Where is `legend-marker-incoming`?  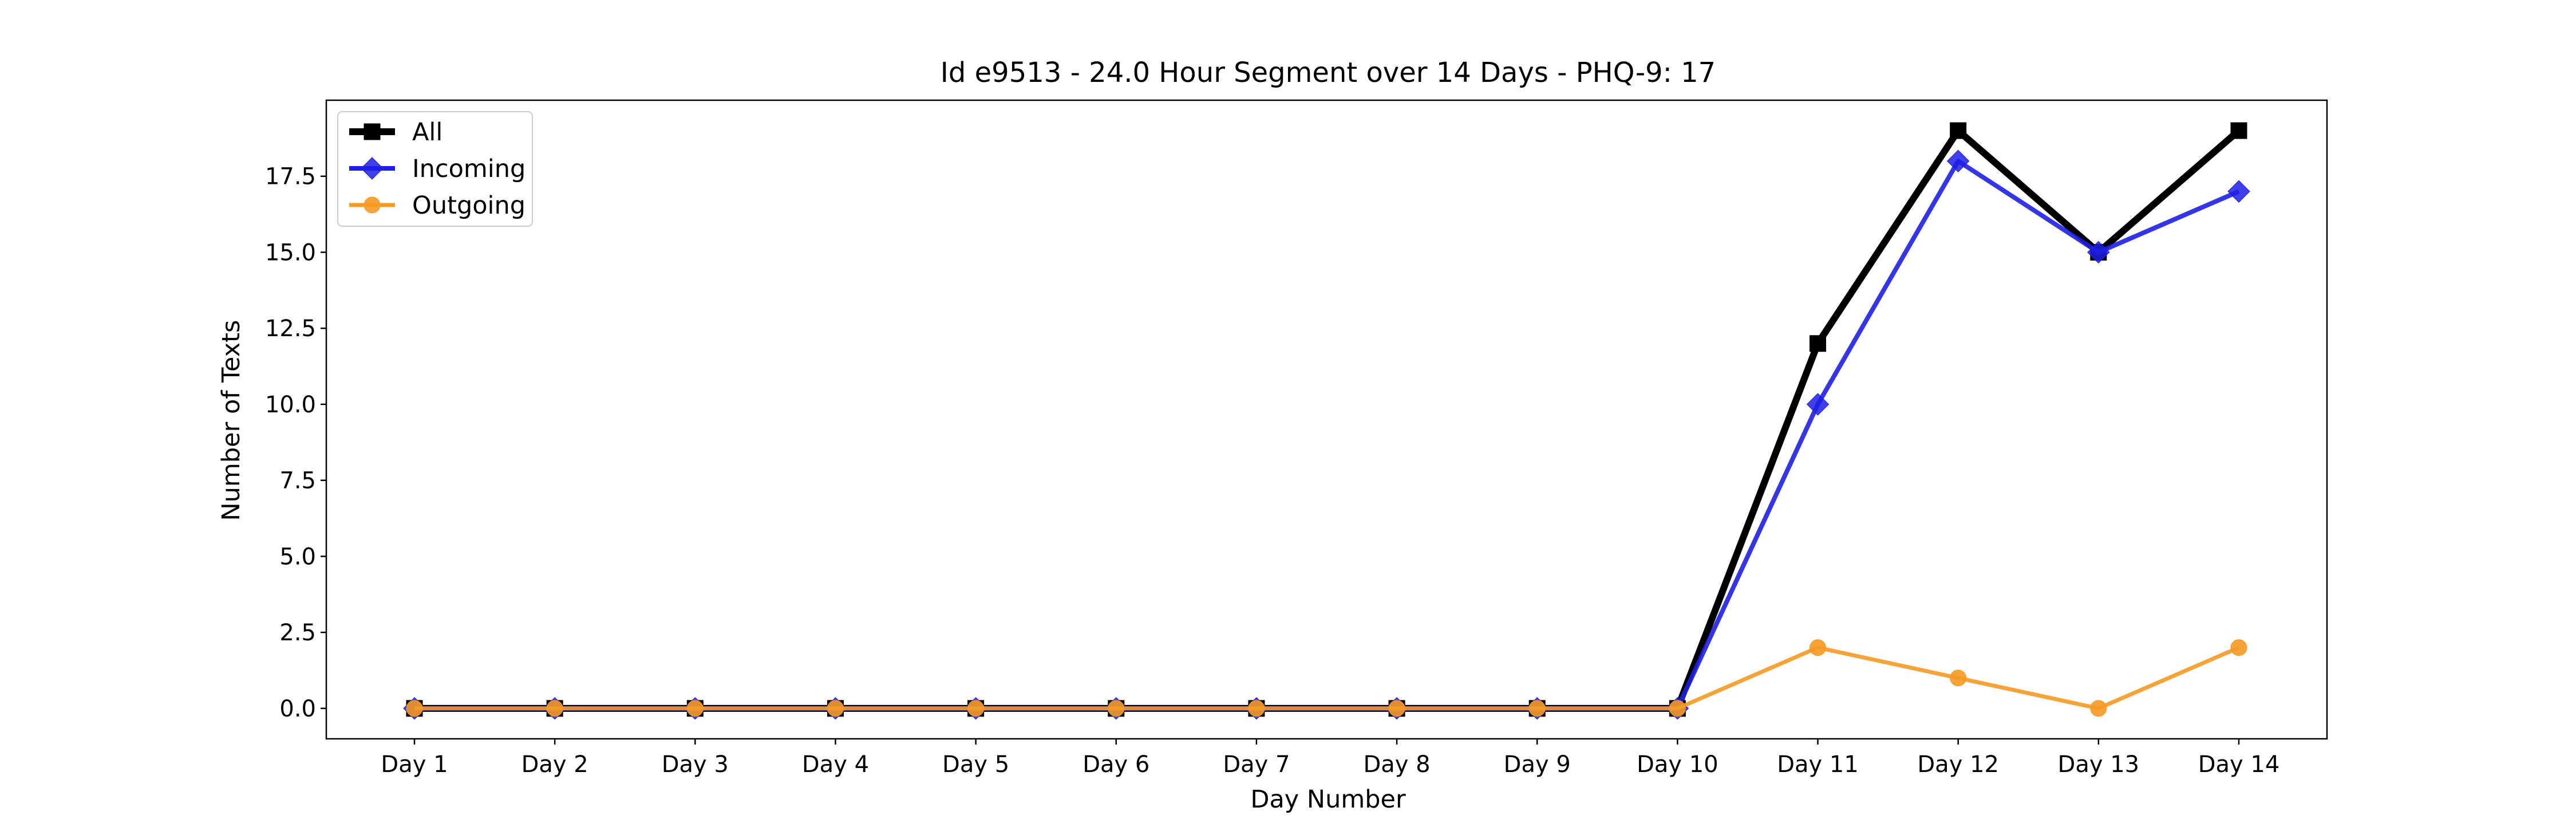
legend-marker-incoming is located at coordinates (372, 168).